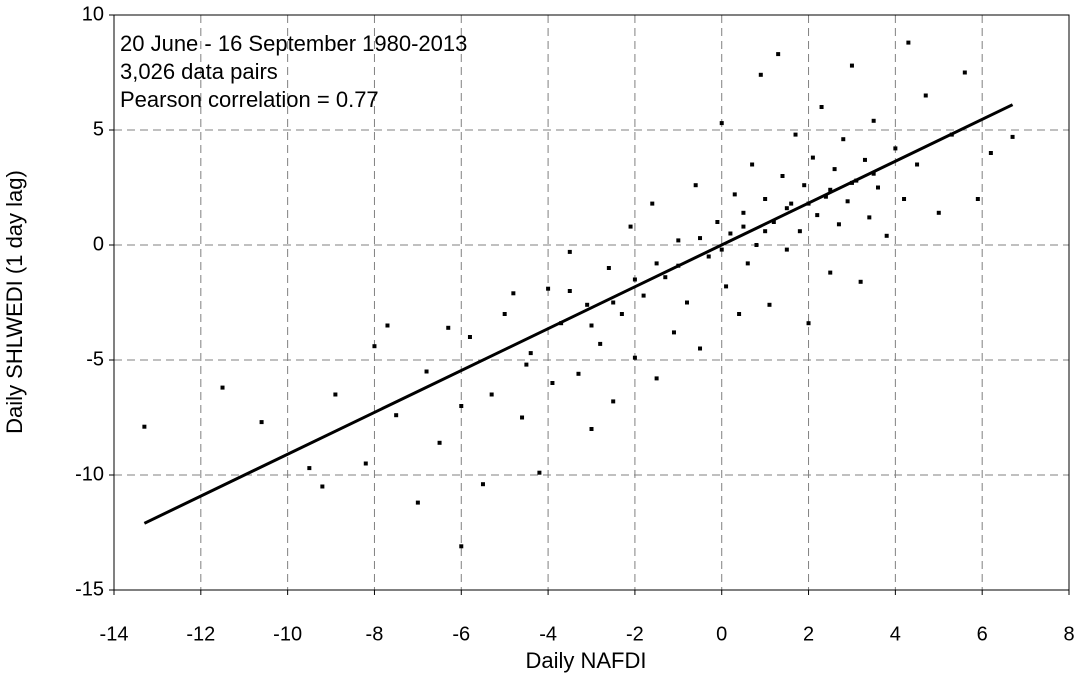 Image resolution: width=1076 pixels, height=676 pixels. Describe the element at coordinates (635, 634) in the screenshot. I see `x-tick-label: -2` at that location.